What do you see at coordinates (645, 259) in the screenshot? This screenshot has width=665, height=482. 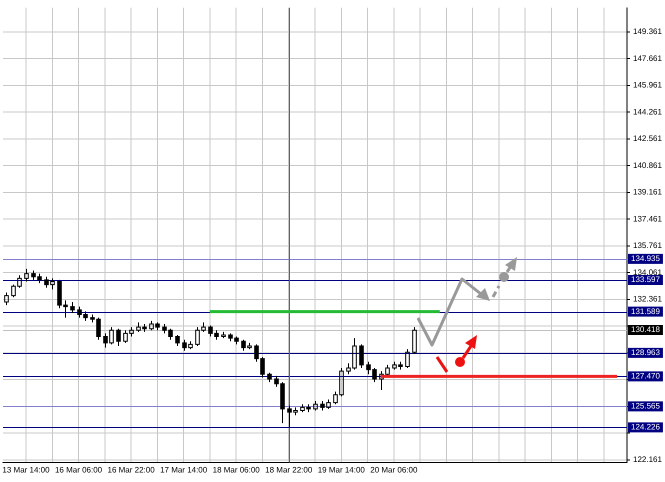 I see `ref-line-label: 134.935` at bounding box center [645, 259].